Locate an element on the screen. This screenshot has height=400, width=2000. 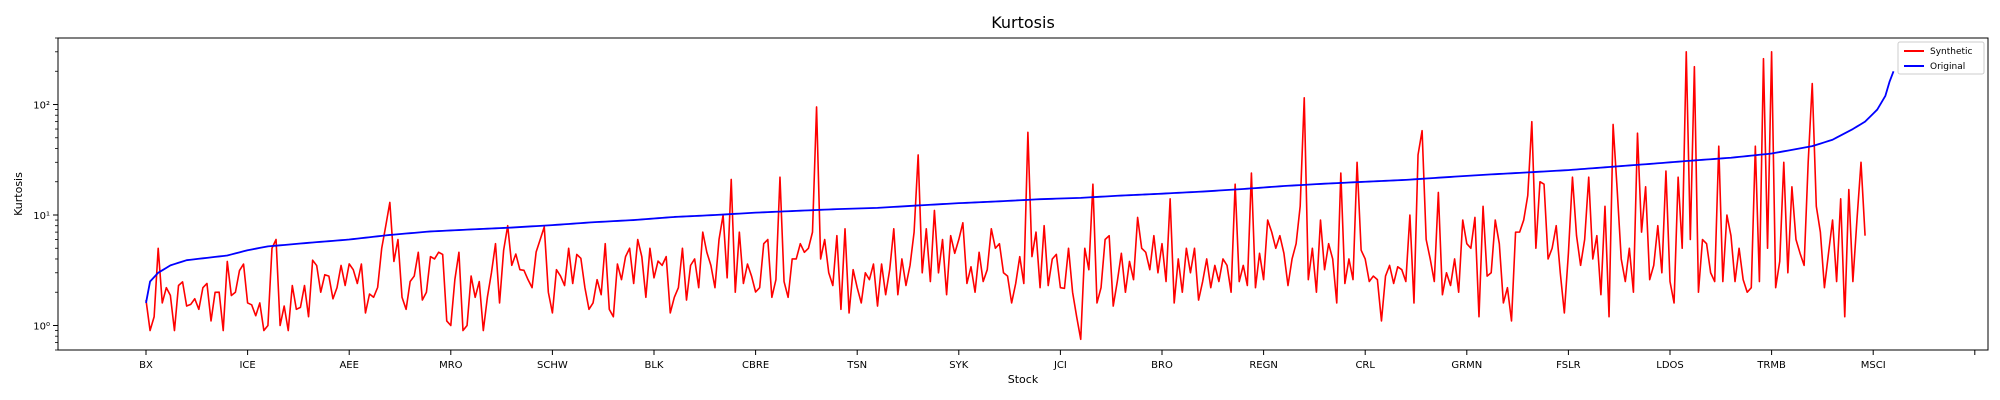
x-tick-label: SCHW is located at coordinates (552, 365).